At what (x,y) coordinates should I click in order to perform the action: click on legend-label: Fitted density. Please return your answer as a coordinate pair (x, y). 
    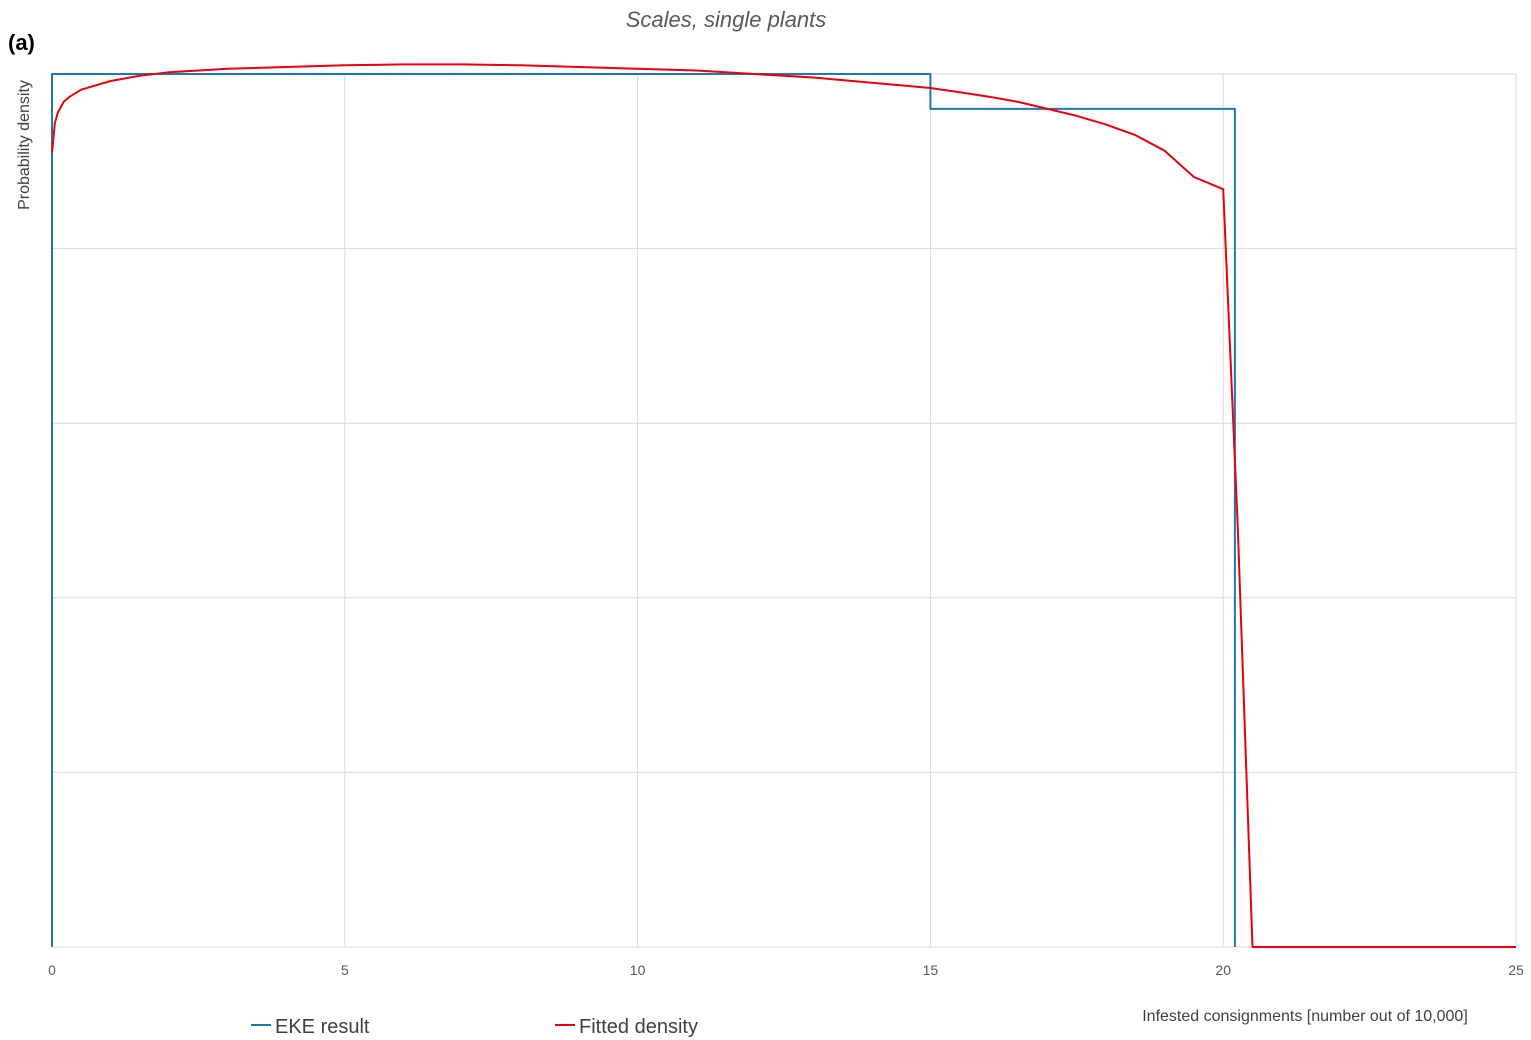
    Looking at the image, I should click on (638, 1027).